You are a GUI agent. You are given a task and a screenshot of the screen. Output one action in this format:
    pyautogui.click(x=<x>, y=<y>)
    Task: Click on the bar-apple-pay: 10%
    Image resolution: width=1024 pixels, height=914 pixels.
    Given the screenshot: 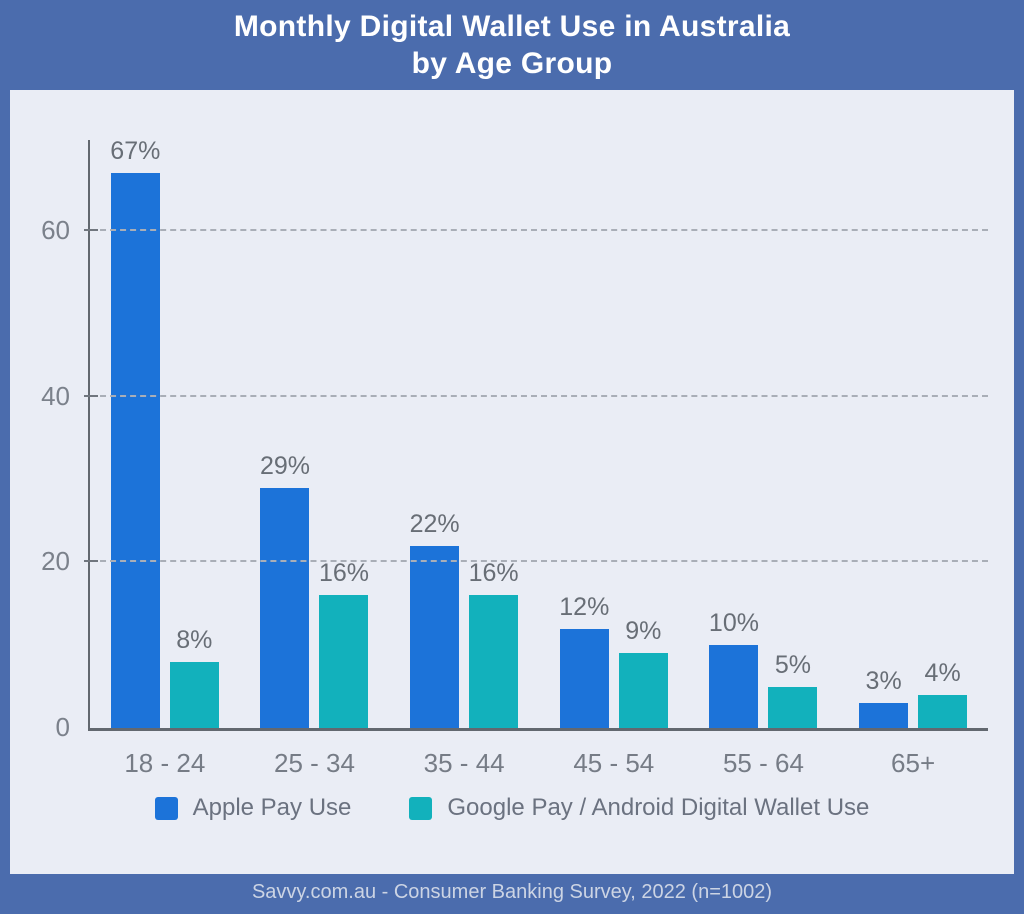 What is the action you would take?
    pyautogui.click(x=734, y=668)
    